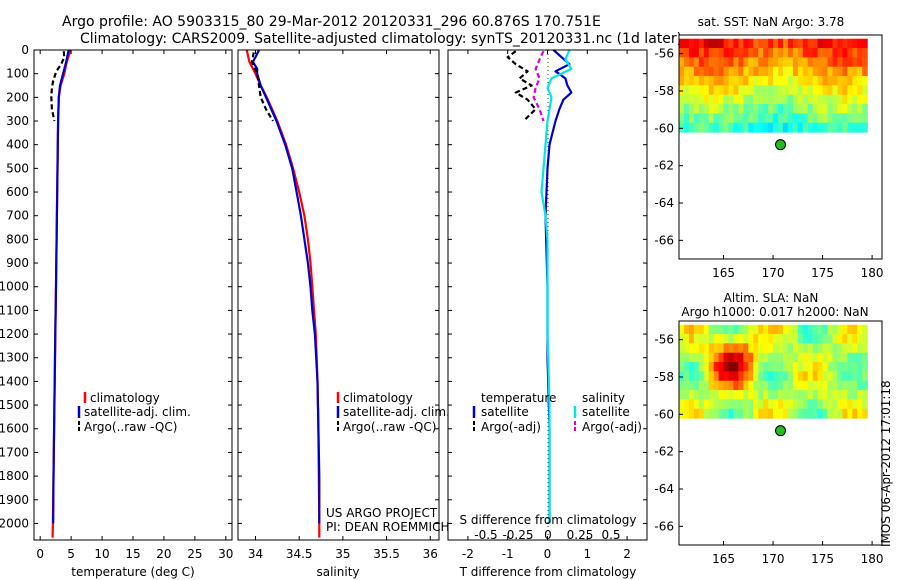 Image resolution: width=900 pixels, height=580 pixels. I want to click on sla-map-title: Altim. SLA: NaN, so click(771, 298).